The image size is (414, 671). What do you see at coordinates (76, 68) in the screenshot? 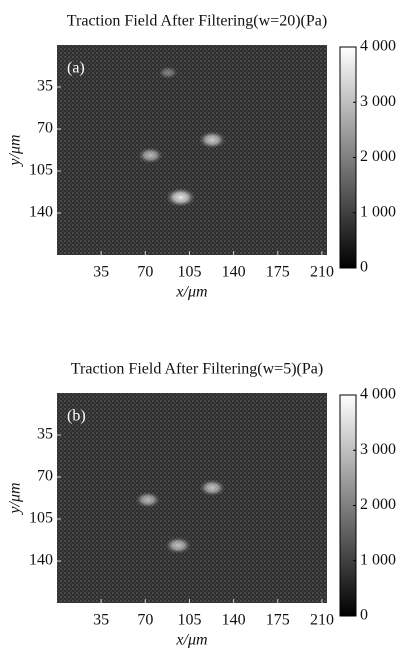
I see `panel-label: (a)` at bounding box center [76, 68].